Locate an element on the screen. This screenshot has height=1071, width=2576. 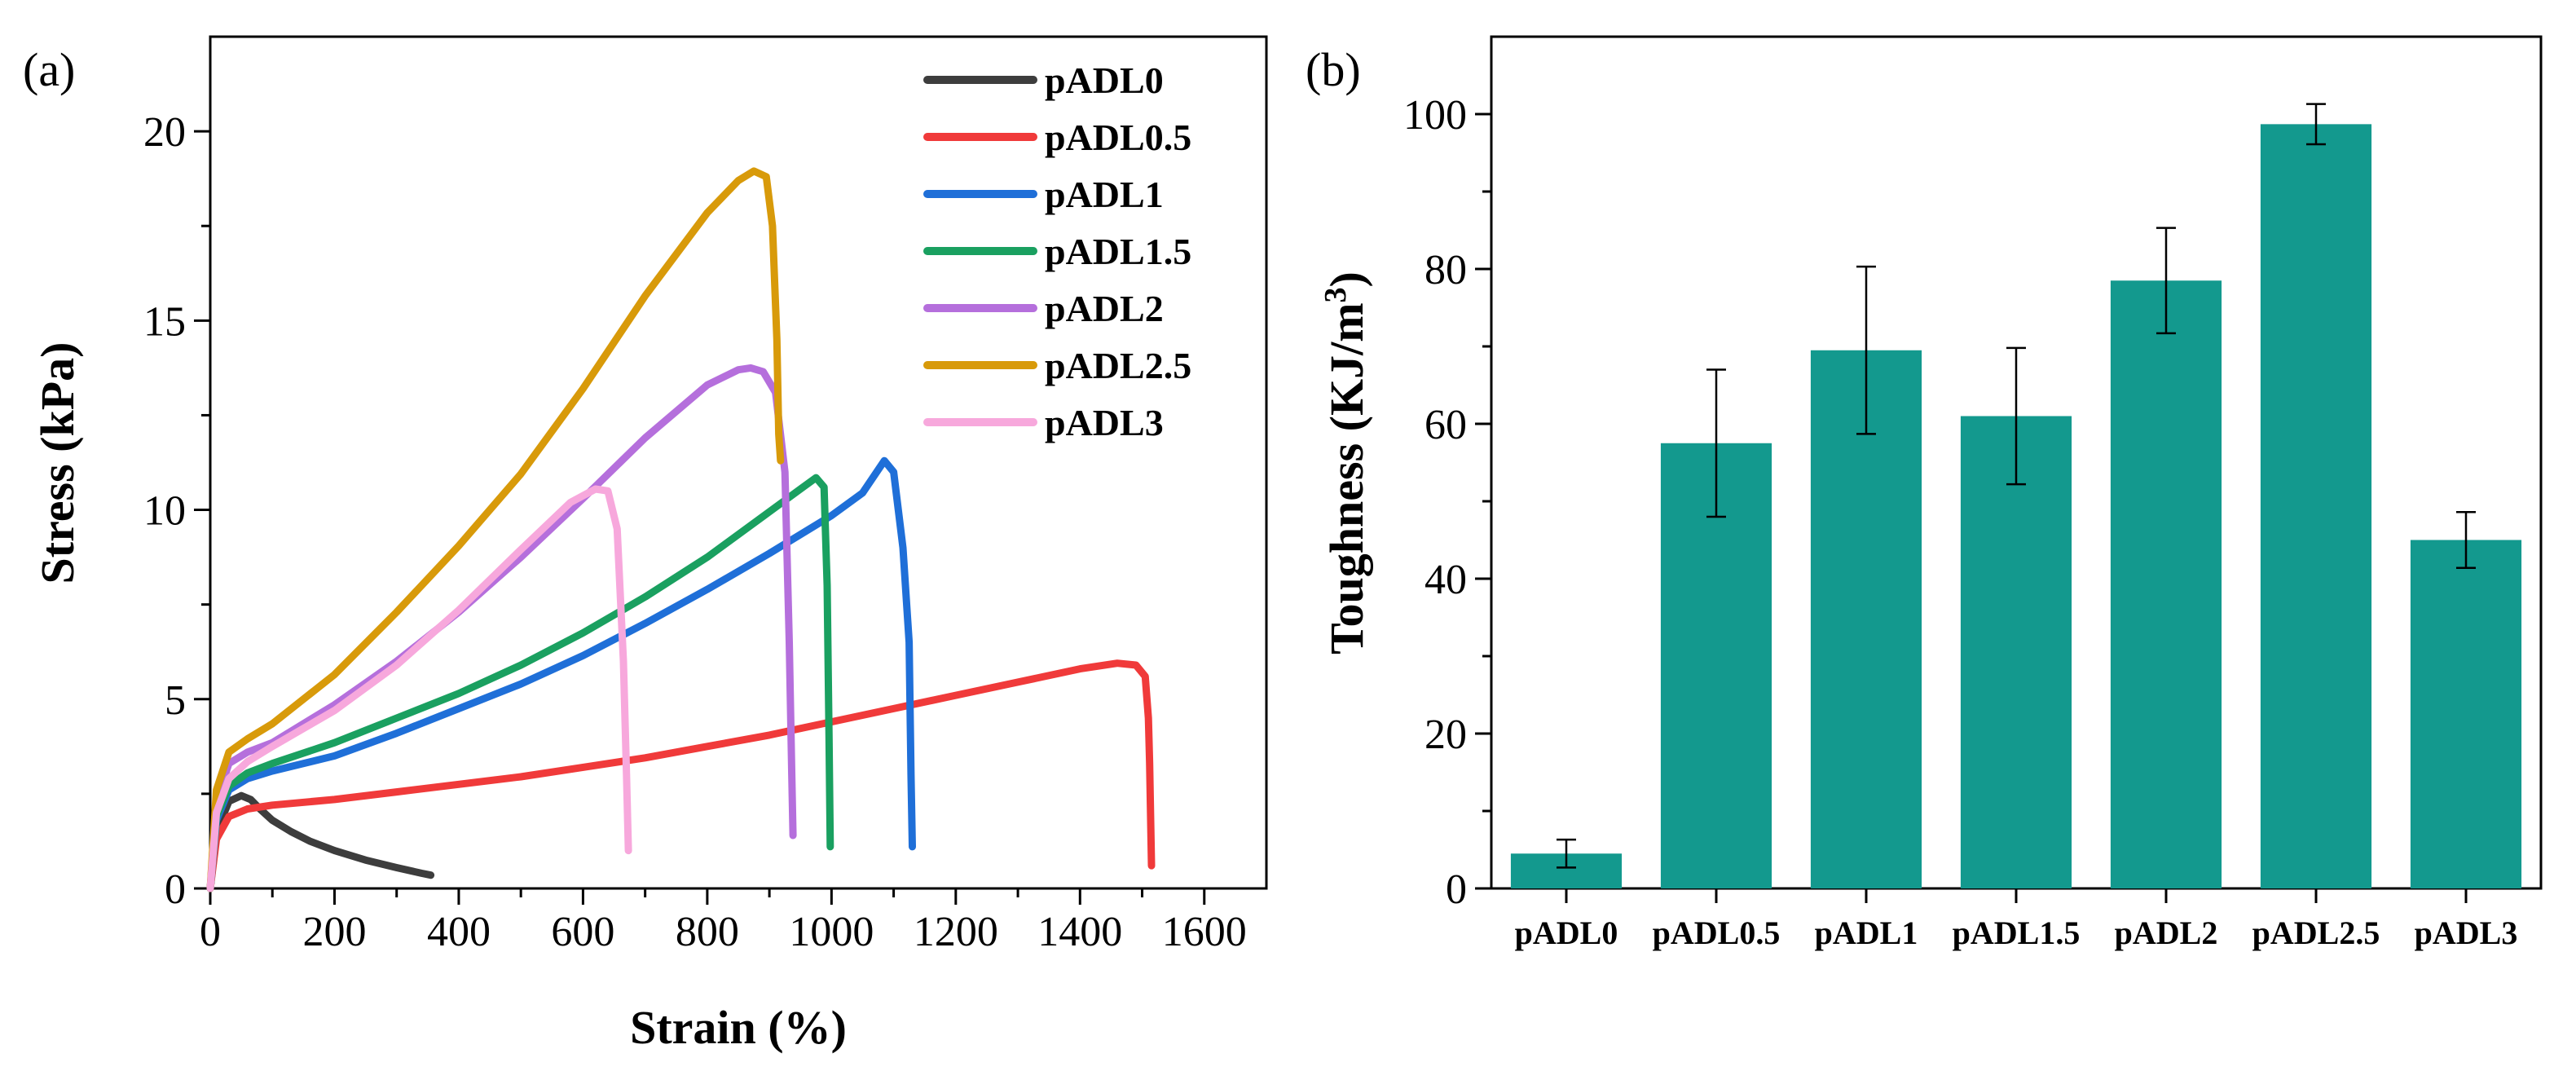
bar-pADL2 is located at coordinates (2166, 584).